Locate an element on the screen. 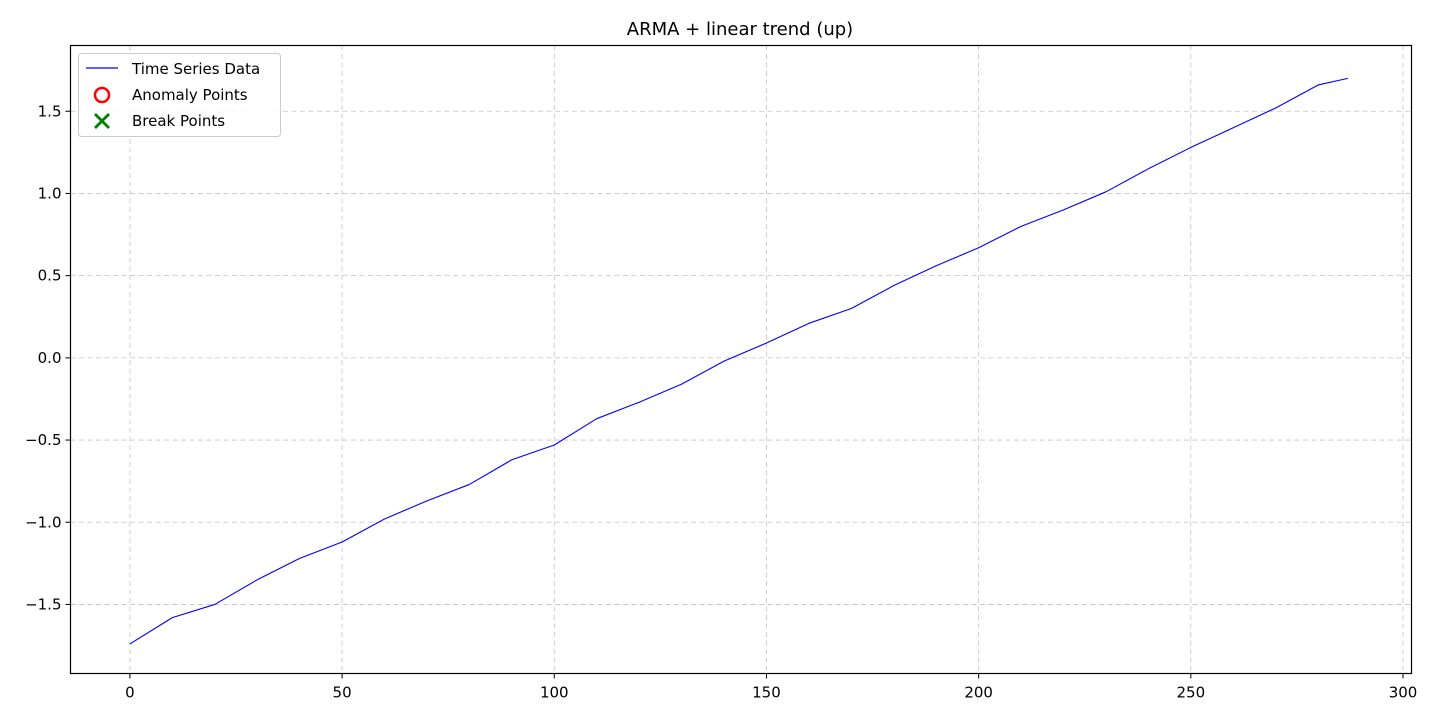  y-tick-label: 0.0 is located at coordinates (50, 358).